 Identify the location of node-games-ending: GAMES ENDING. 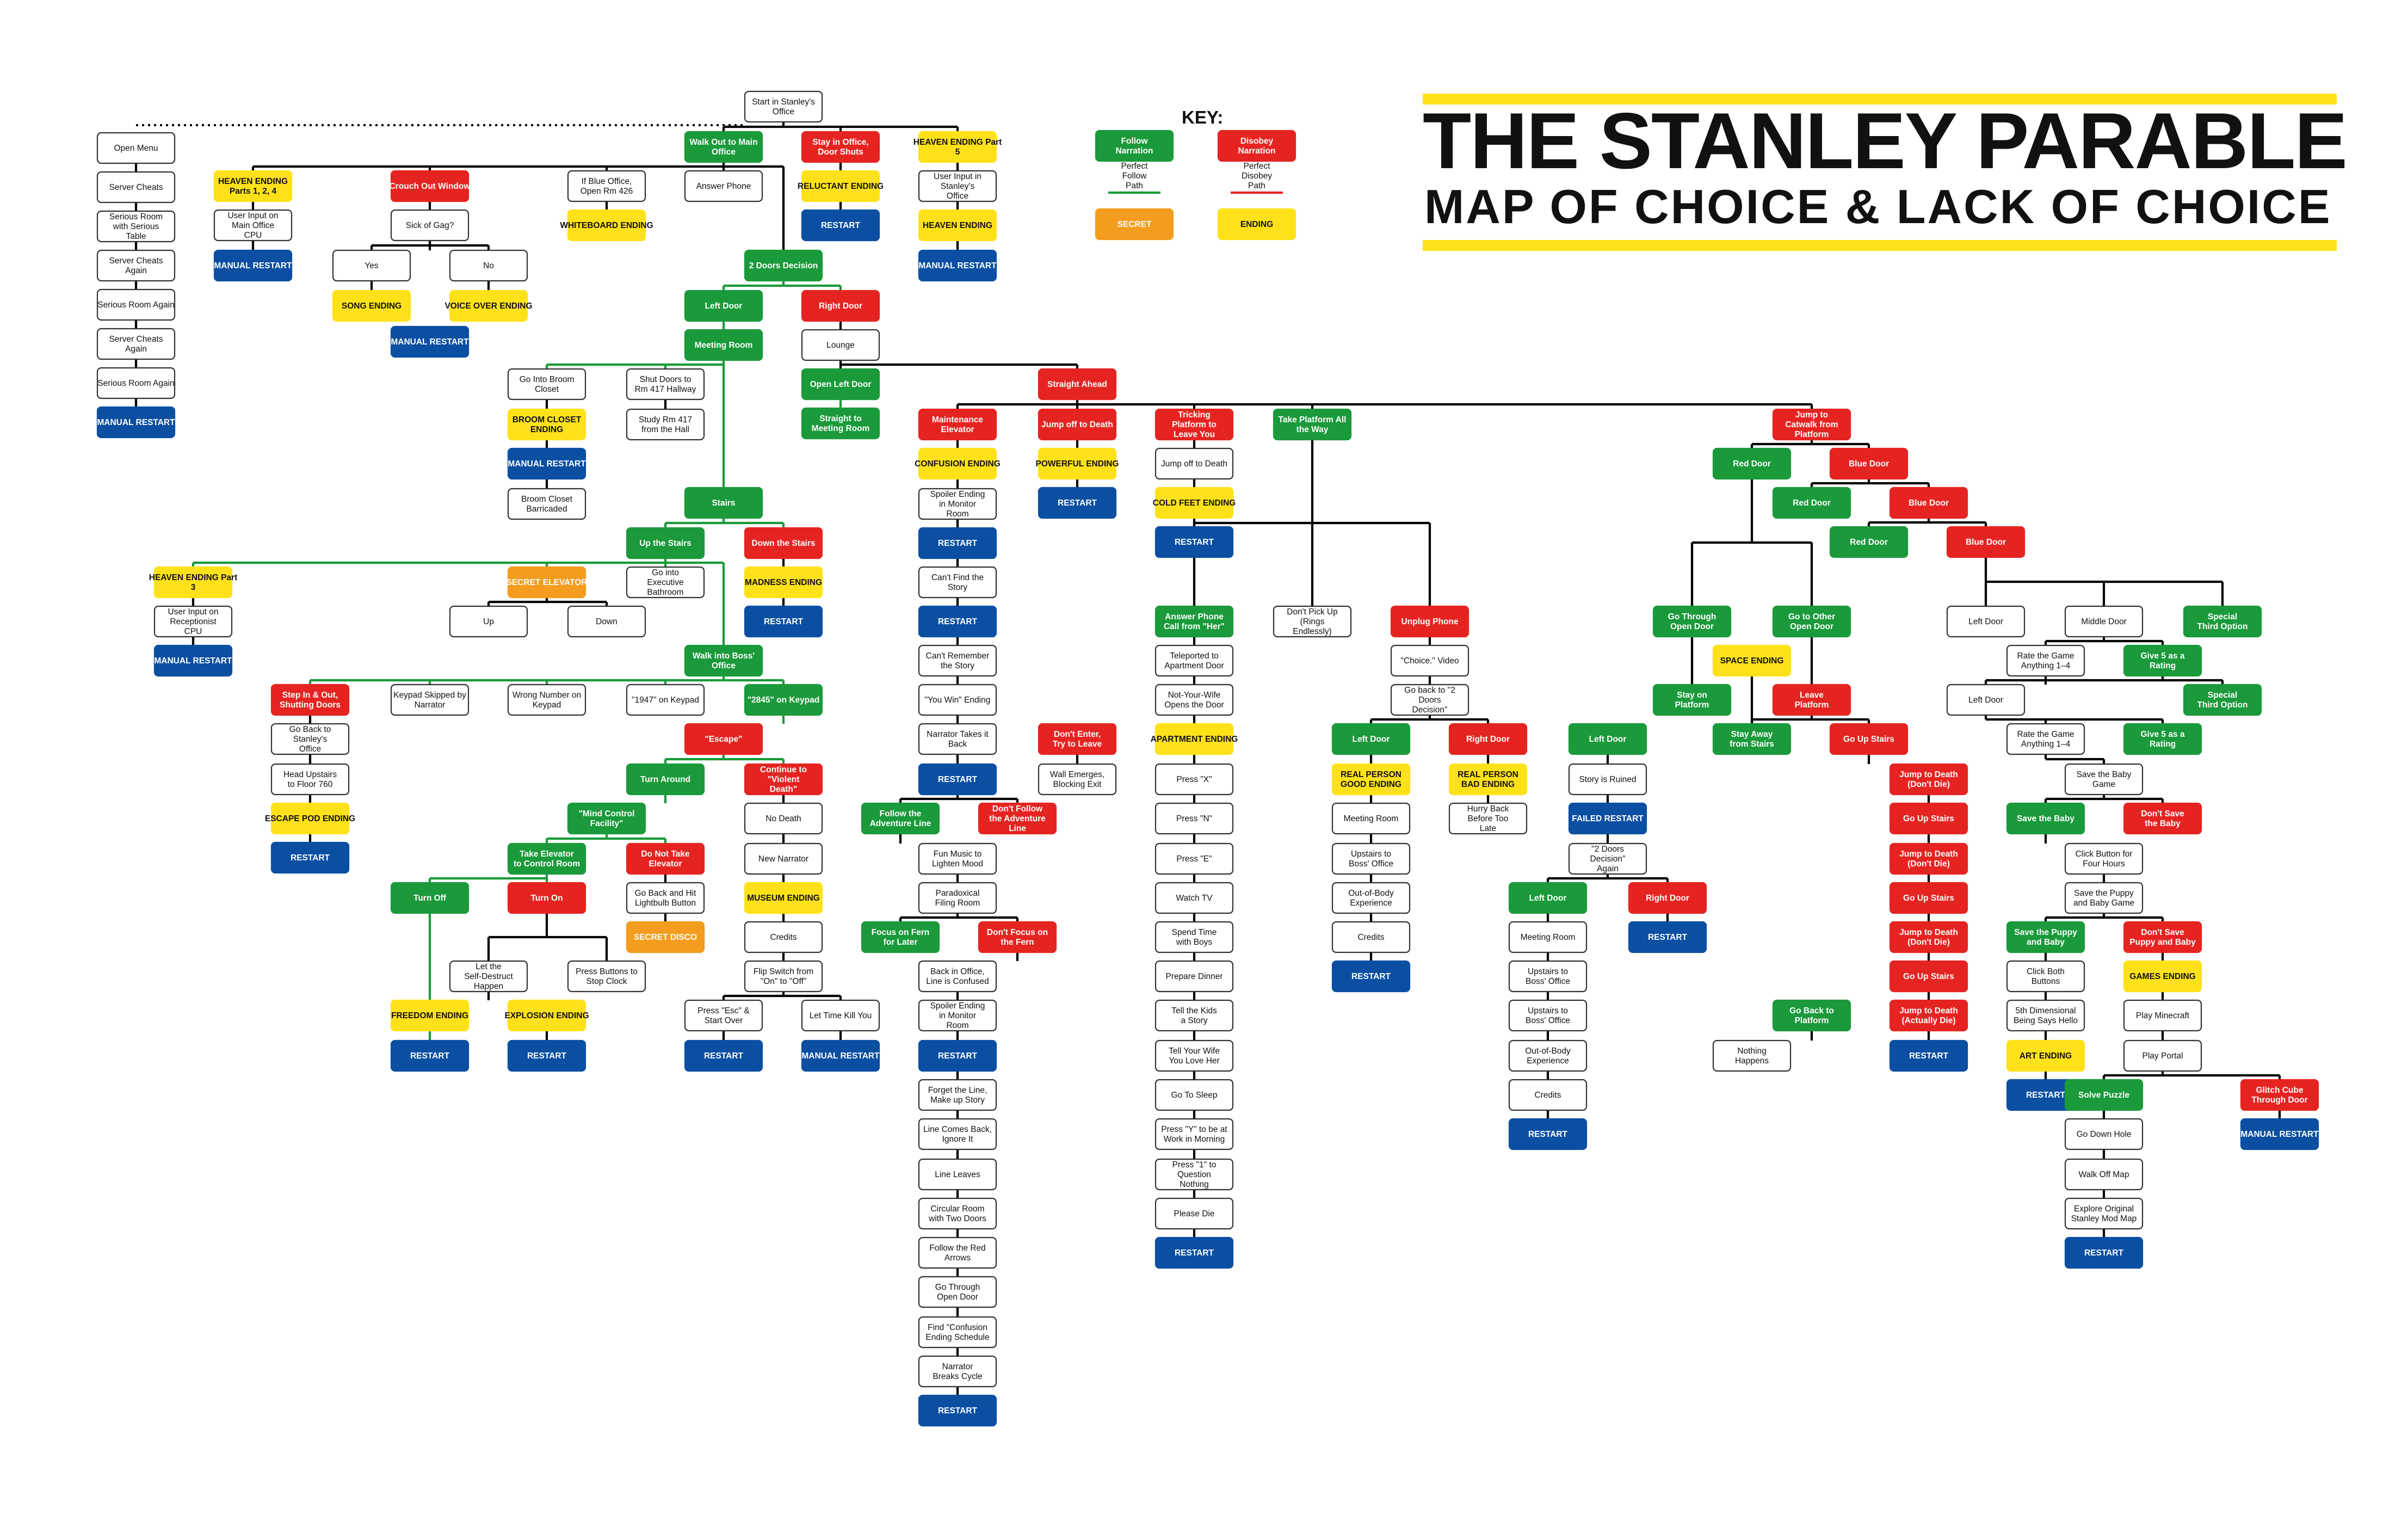
(2162, 976).